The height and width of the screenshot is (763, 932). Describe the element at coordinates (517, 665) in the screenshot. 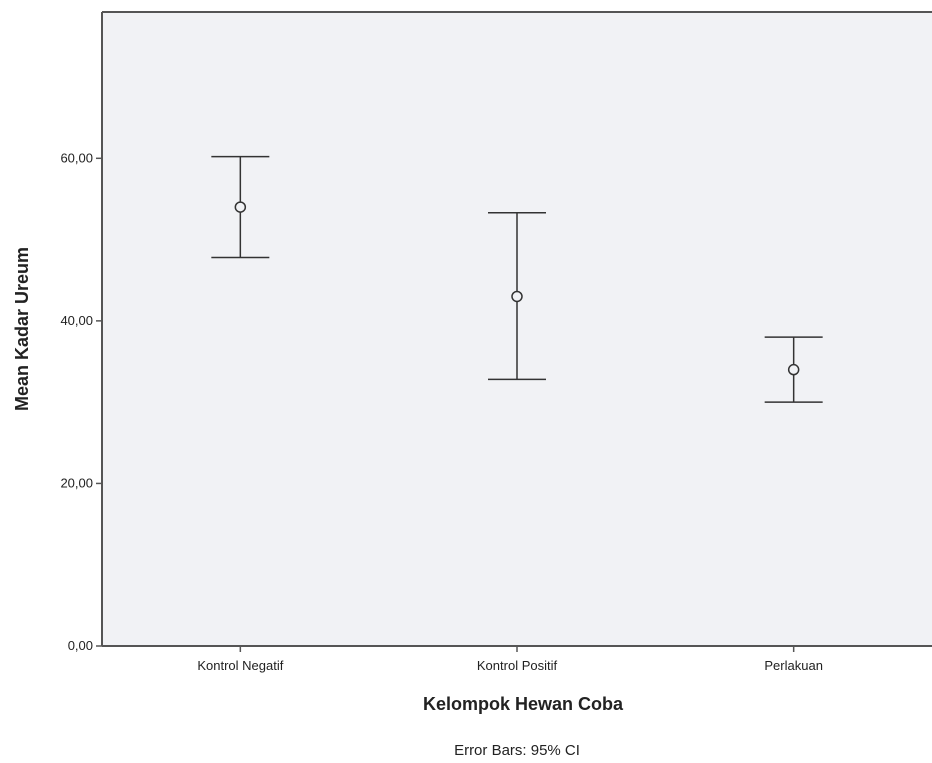

I see `x-tick-label: Kontrol Positif` at that location.